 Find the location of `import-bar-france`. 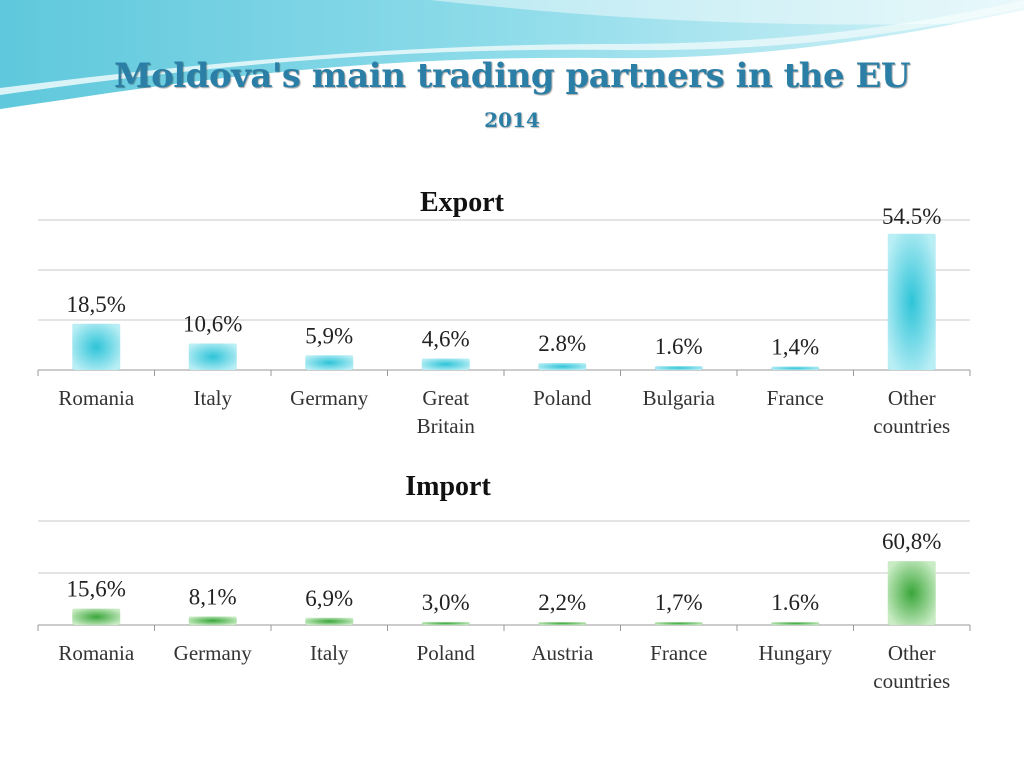

import-bar-france is located at coordinates (678, 623).